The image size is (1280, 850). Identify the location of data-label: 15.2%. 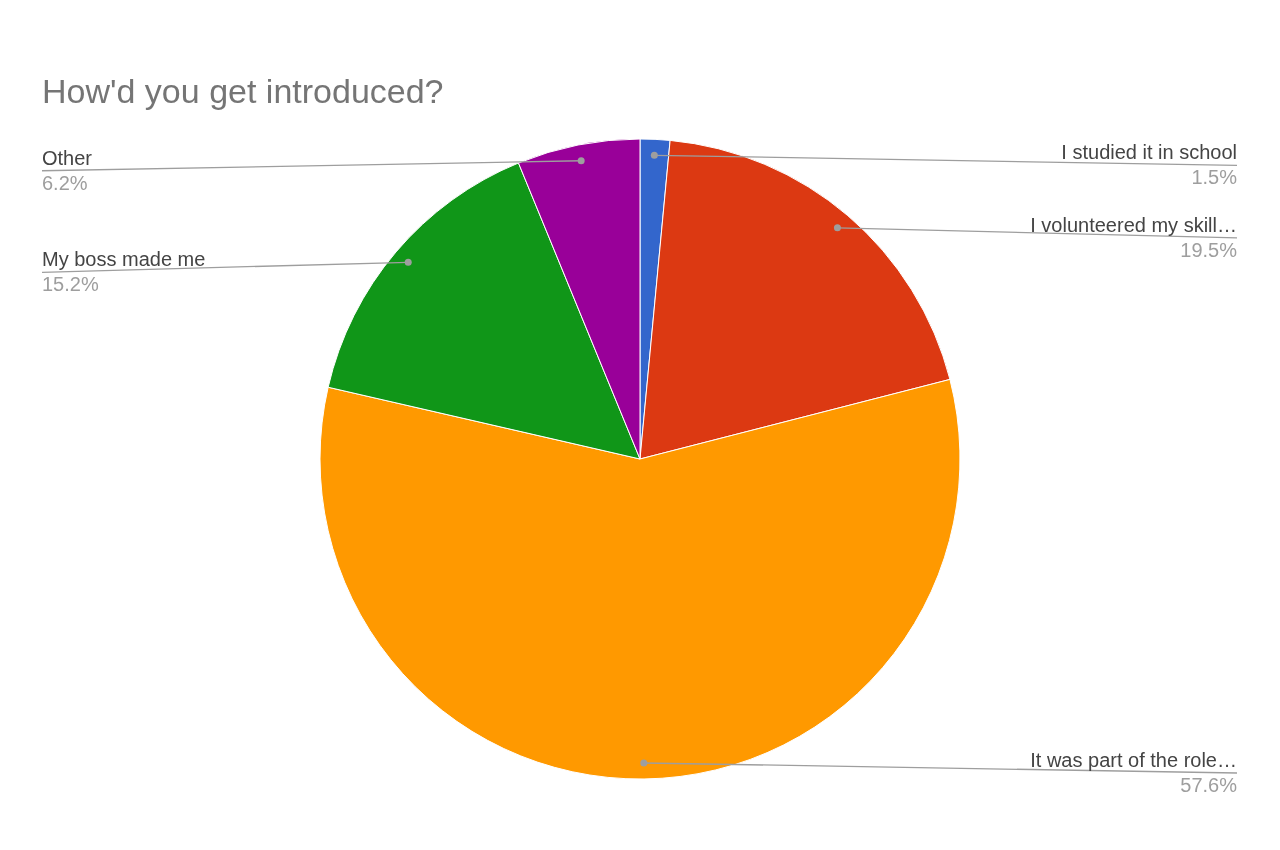
(70, 284).